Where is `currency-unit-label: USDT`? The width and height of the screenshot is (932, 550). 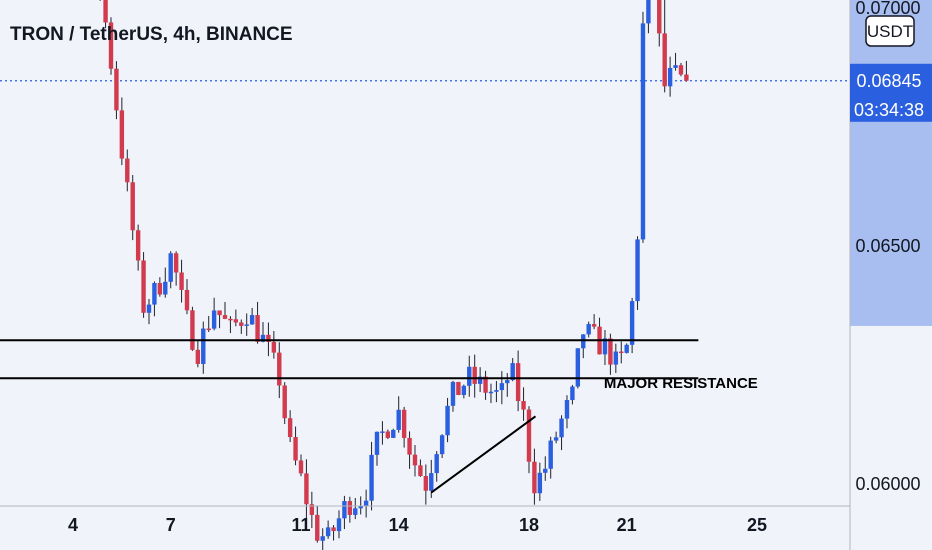 currency-unit-label: USDT is located at coordinates (890, 31).